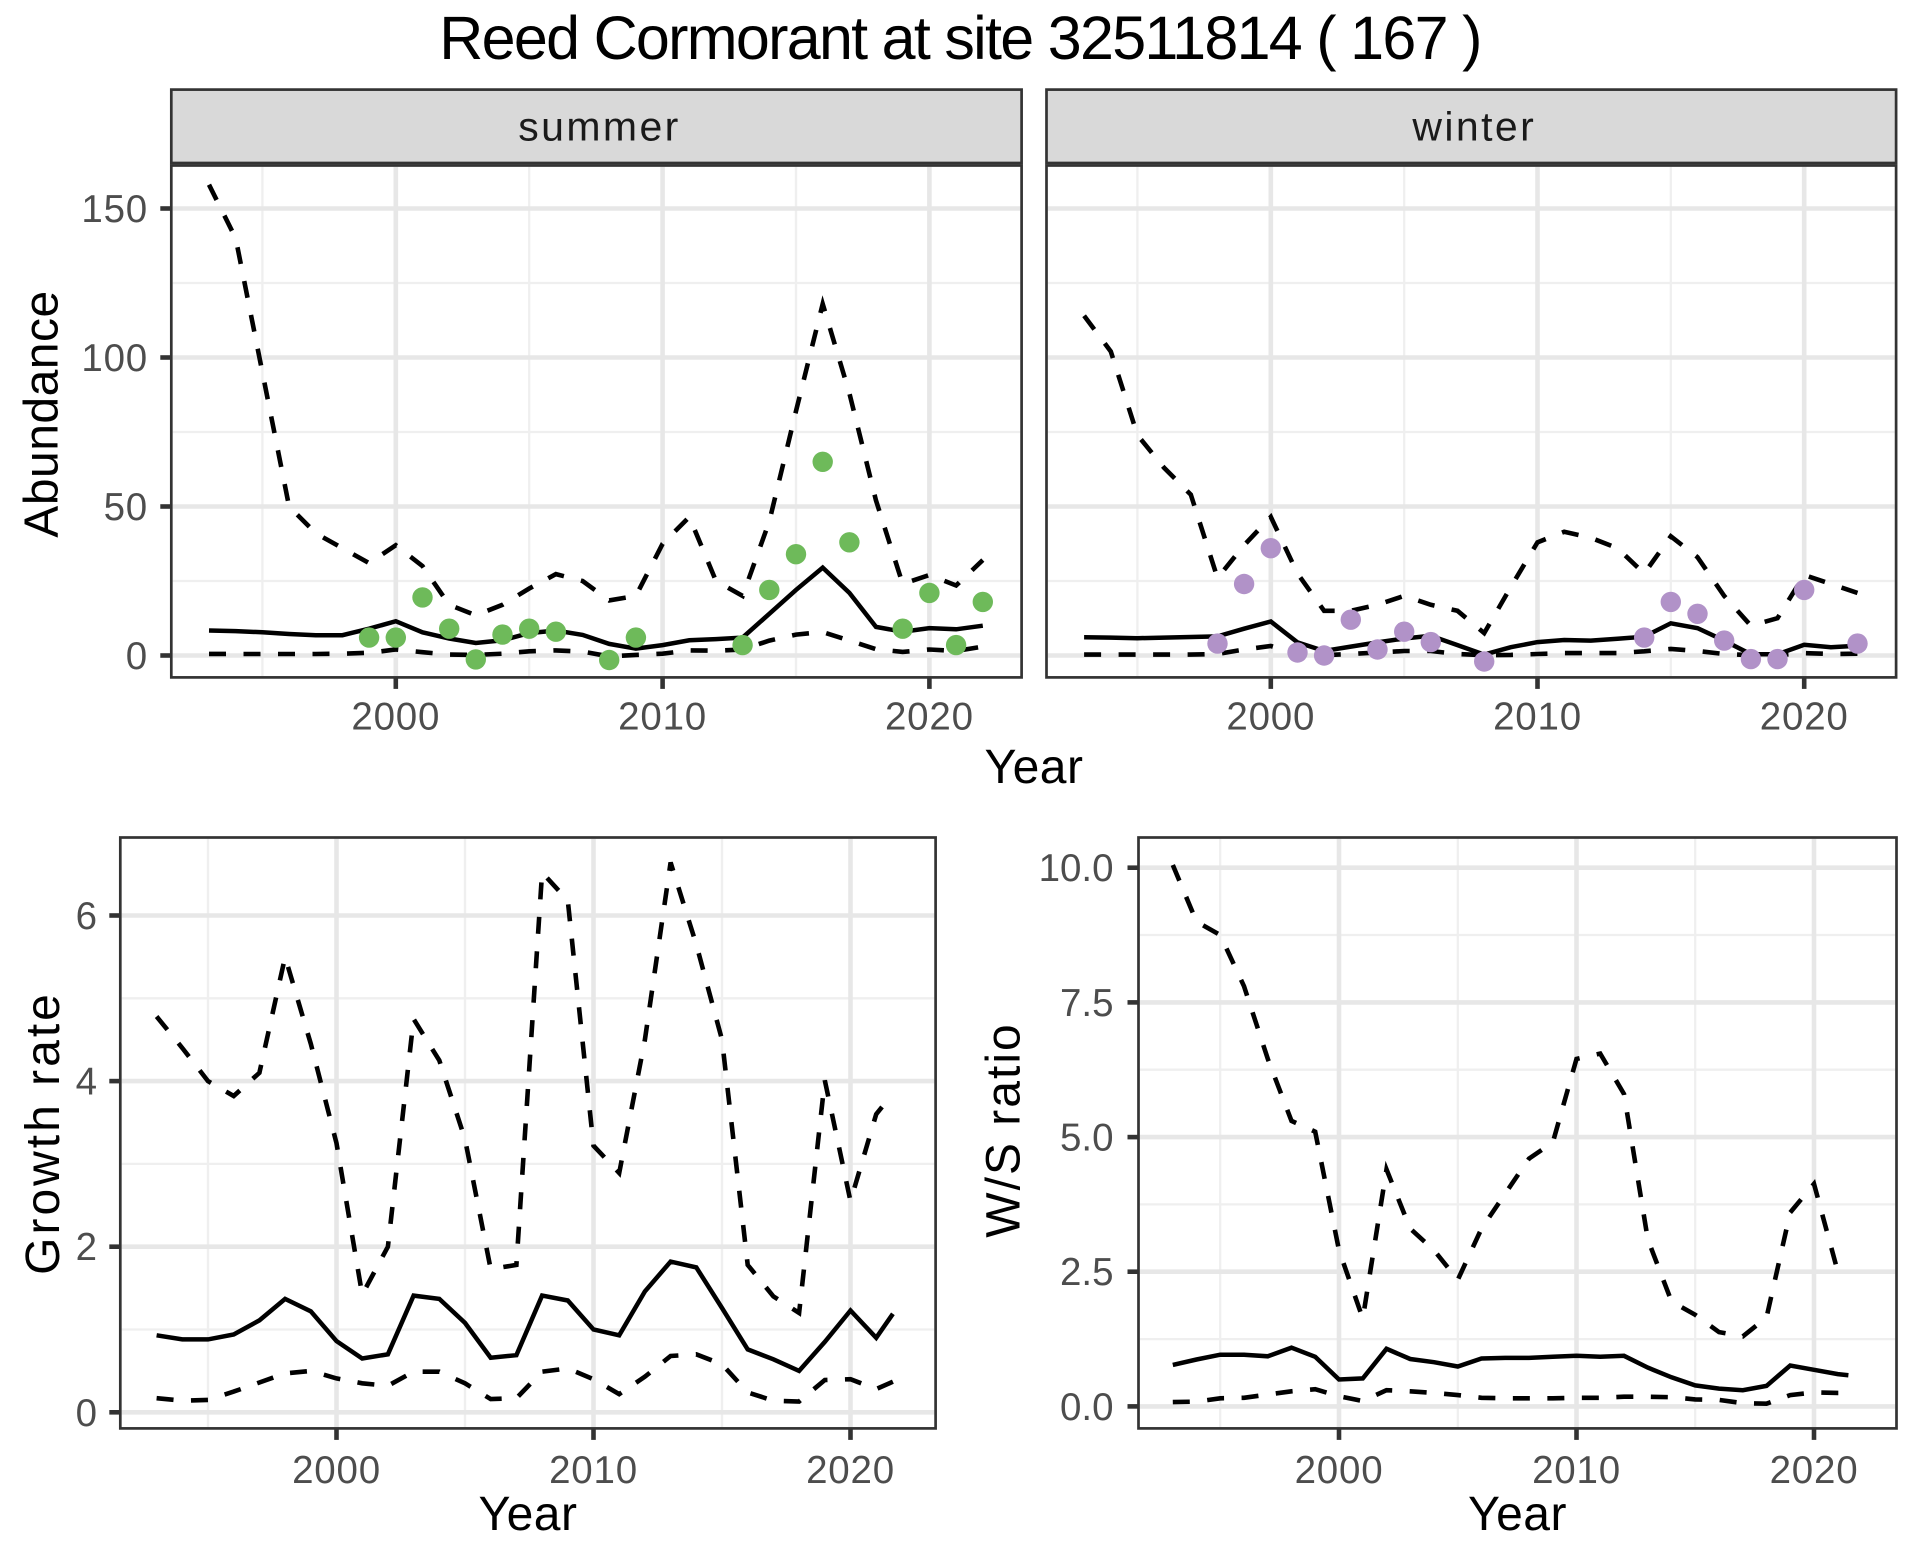 The height and width of the screenshot is (1560, 1920). I want to click on svg-text: 150, so click(114, 209).